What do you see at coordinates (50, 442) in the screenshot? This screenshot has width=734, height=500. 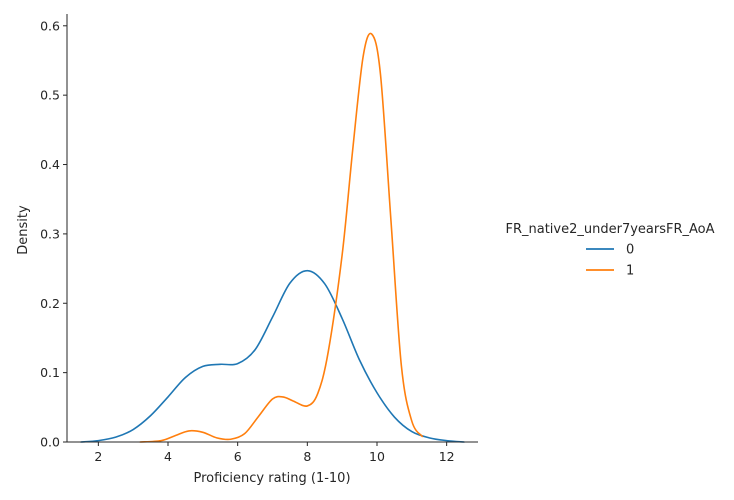 I see `y-tick-label: 0.0` at bounding box center [50, 442].